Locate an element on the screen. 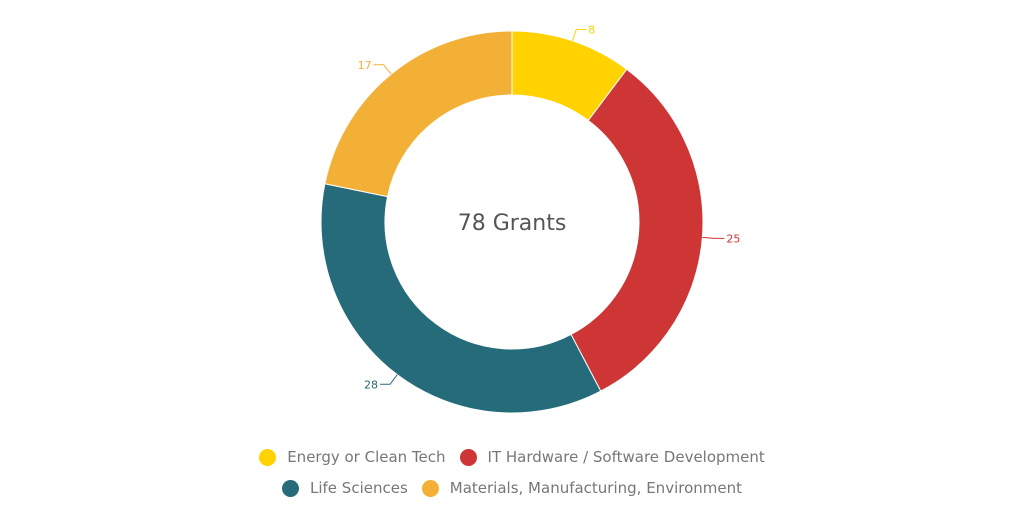  legend-label-it: IT Hardware / Software Development is located at coordinates (626, 457).